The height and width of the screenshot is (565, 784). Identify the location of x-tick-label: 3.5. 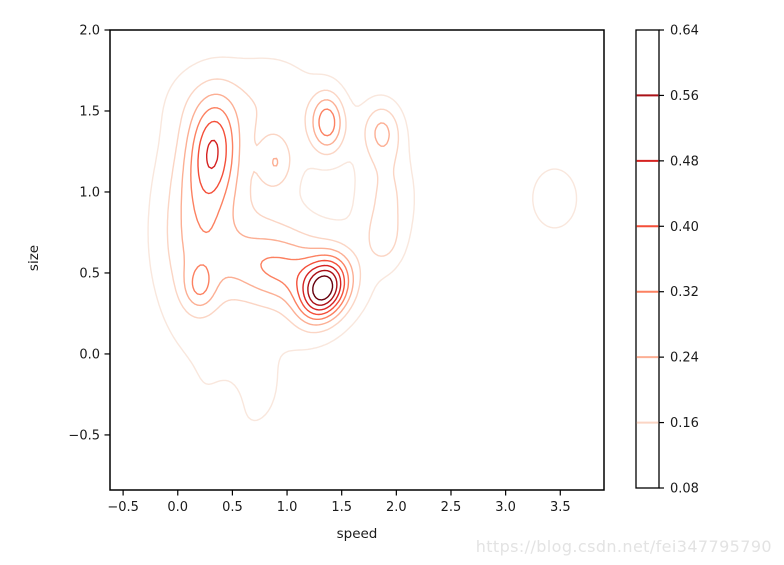
(560, 507).